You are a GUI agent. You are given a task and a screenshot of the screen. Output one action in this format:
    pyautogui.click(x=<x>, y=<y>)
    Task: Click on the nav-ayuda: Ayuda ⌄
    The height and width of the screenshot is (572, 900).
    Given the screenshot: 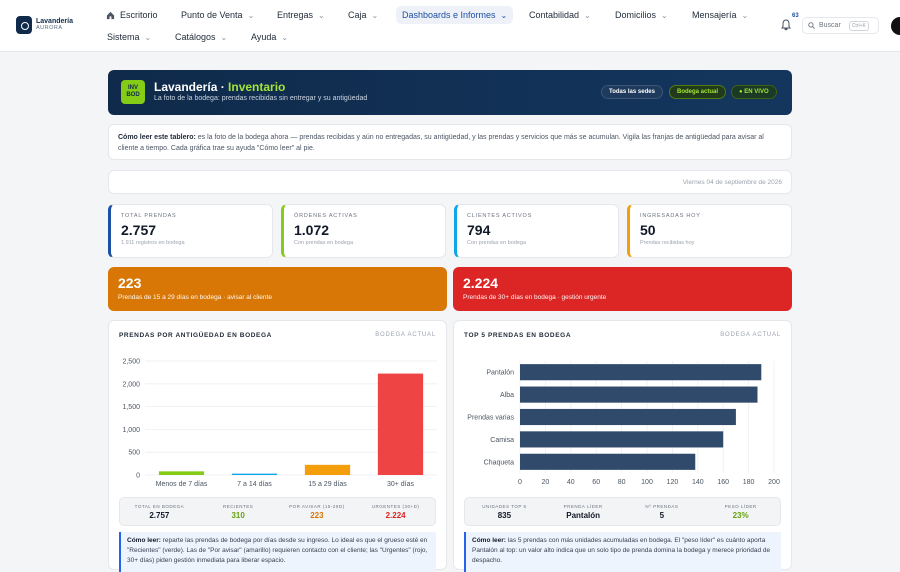 What is the action you would take?
    pyautogui.click(x=269, y=37)
    